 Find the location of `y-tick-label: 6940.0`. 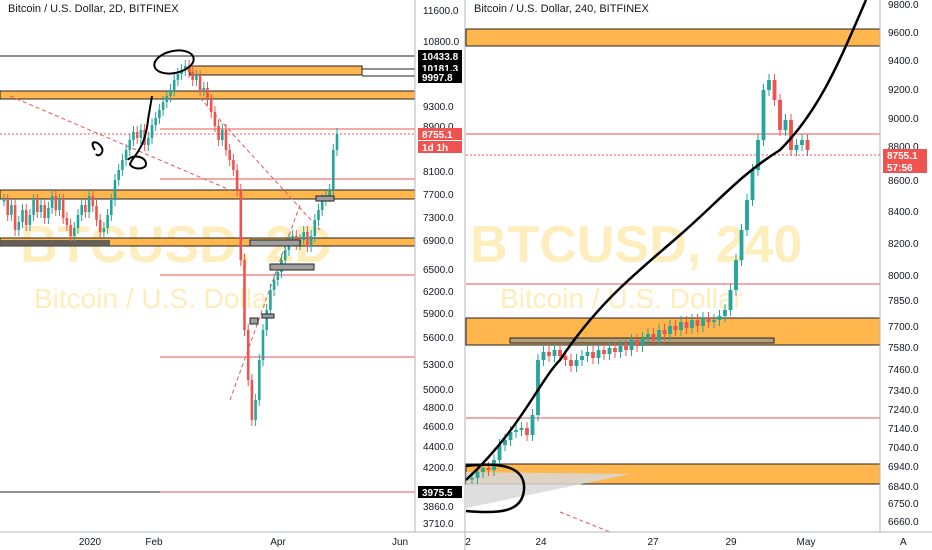

y-tick-label: 6940.0 is located at coordinates (903, 467).